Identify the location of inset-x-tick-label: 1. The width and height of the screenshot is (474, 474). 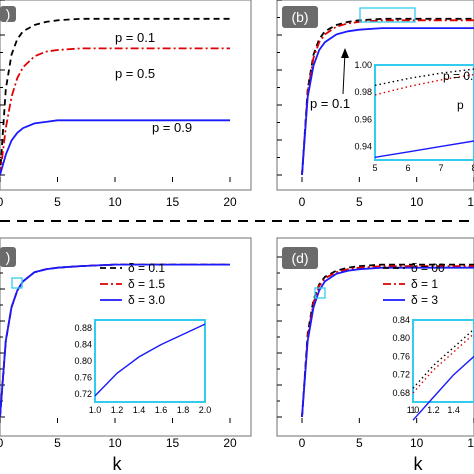
(412, 410).